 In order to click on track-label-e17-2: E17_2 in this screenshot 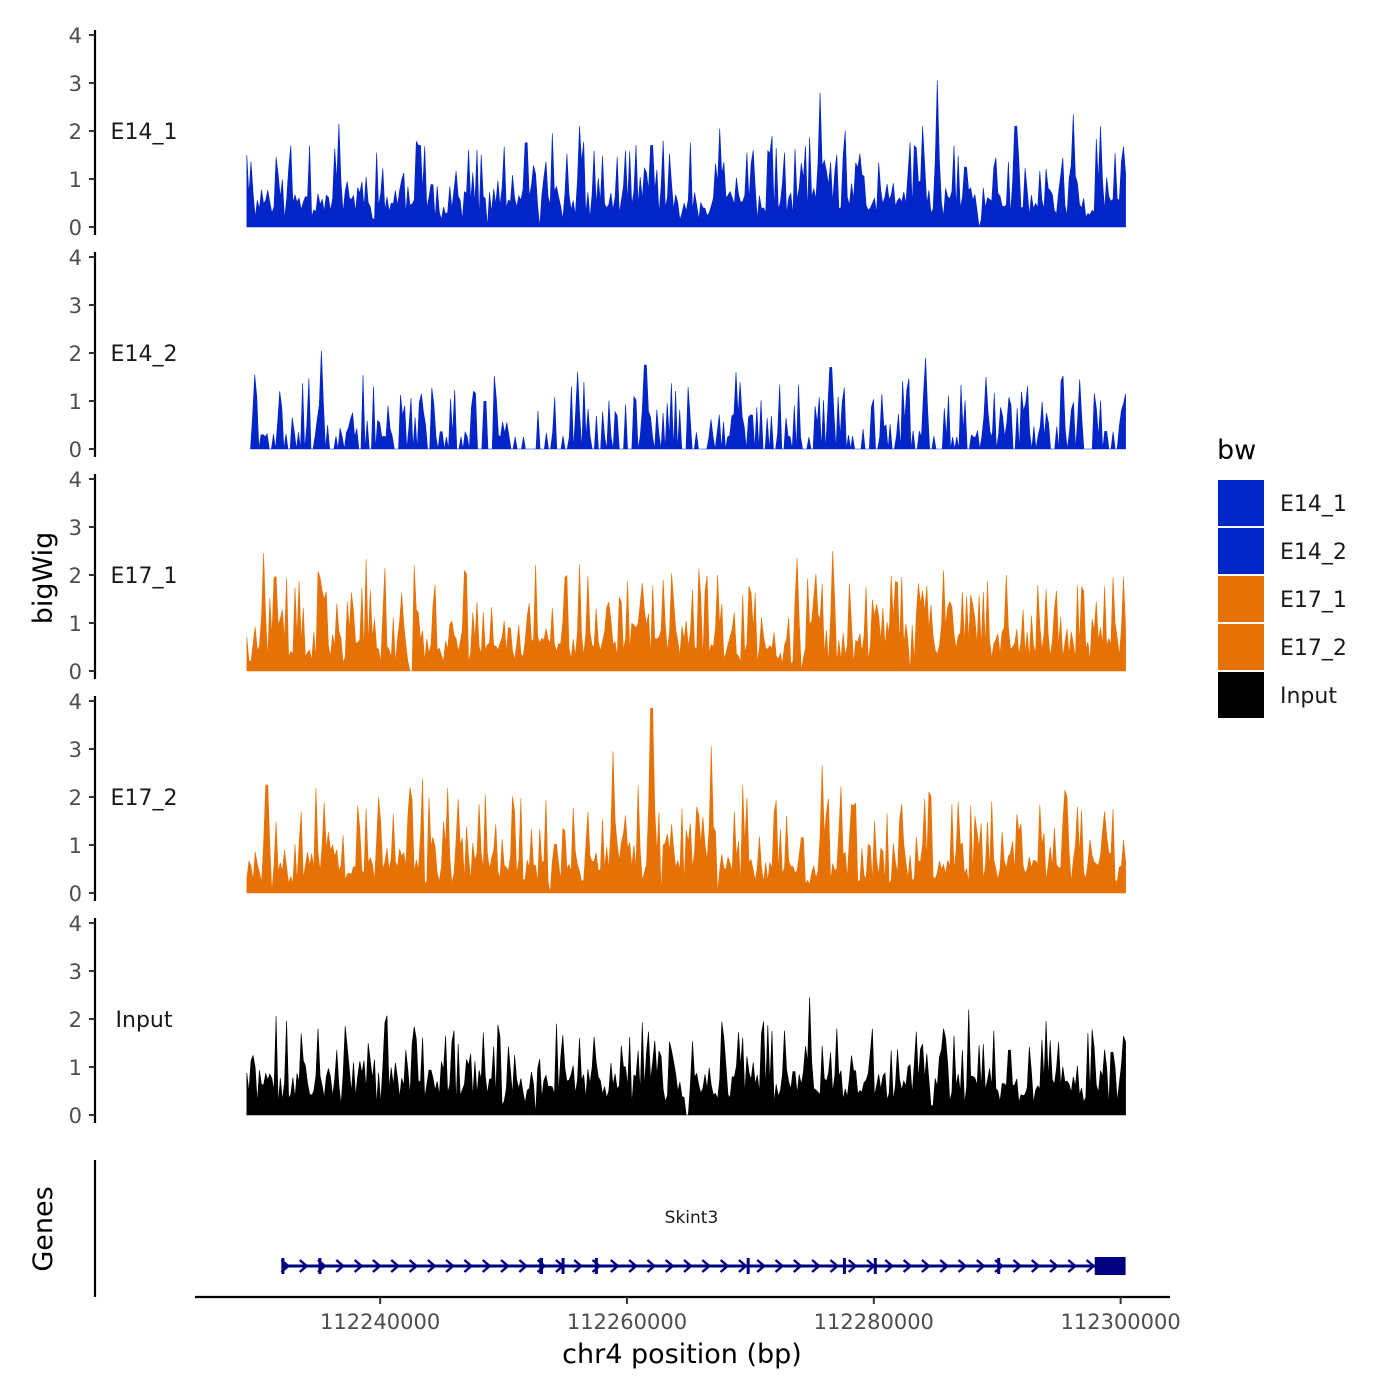, I will do `click(144, 798)`.